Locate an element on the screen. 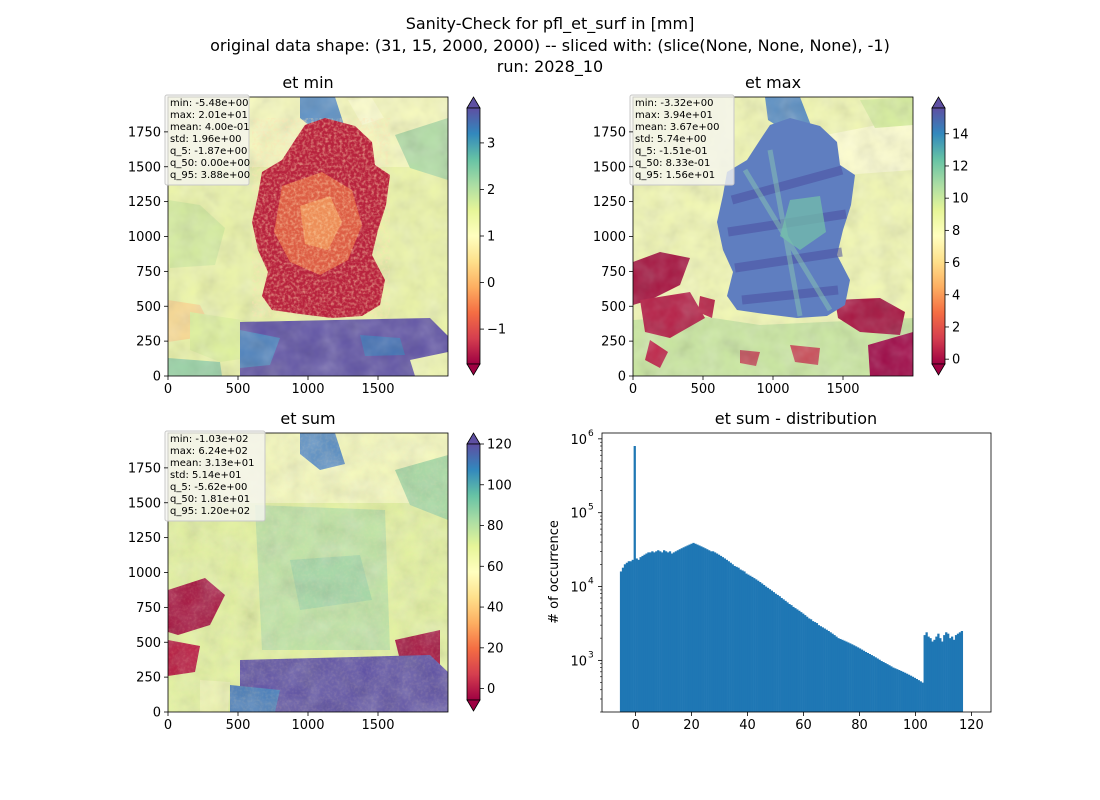 The height and width of the screenshot is (800, 1100). colorbar-tick-label: 80 is located at coordinates (495, 526).